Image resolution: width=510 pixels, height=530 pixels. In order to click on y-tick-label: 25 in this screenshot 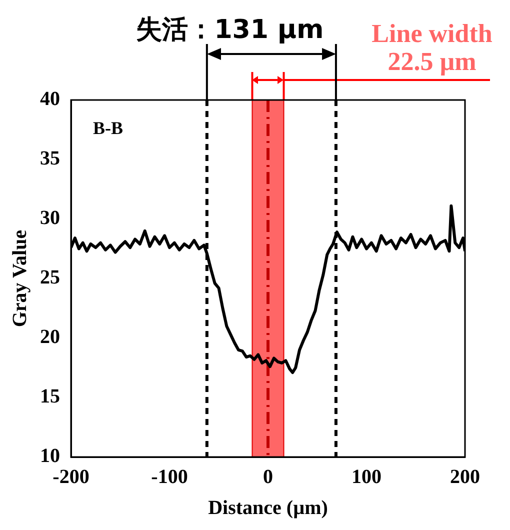, I will do `click(50, 277)`.